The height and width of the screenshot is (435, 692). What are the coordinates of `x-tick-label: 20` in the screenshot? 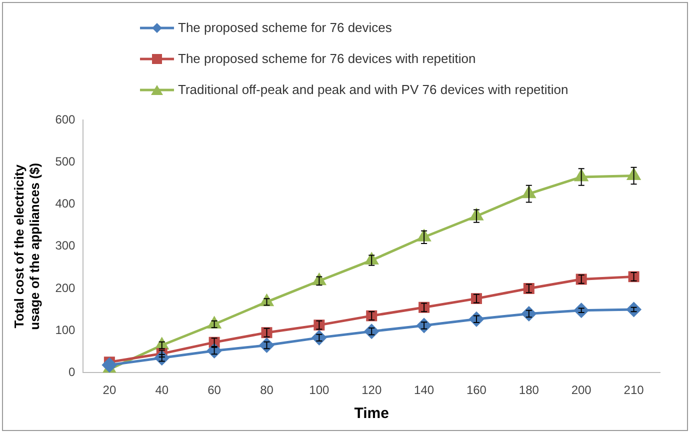 It's located at (109, 390).